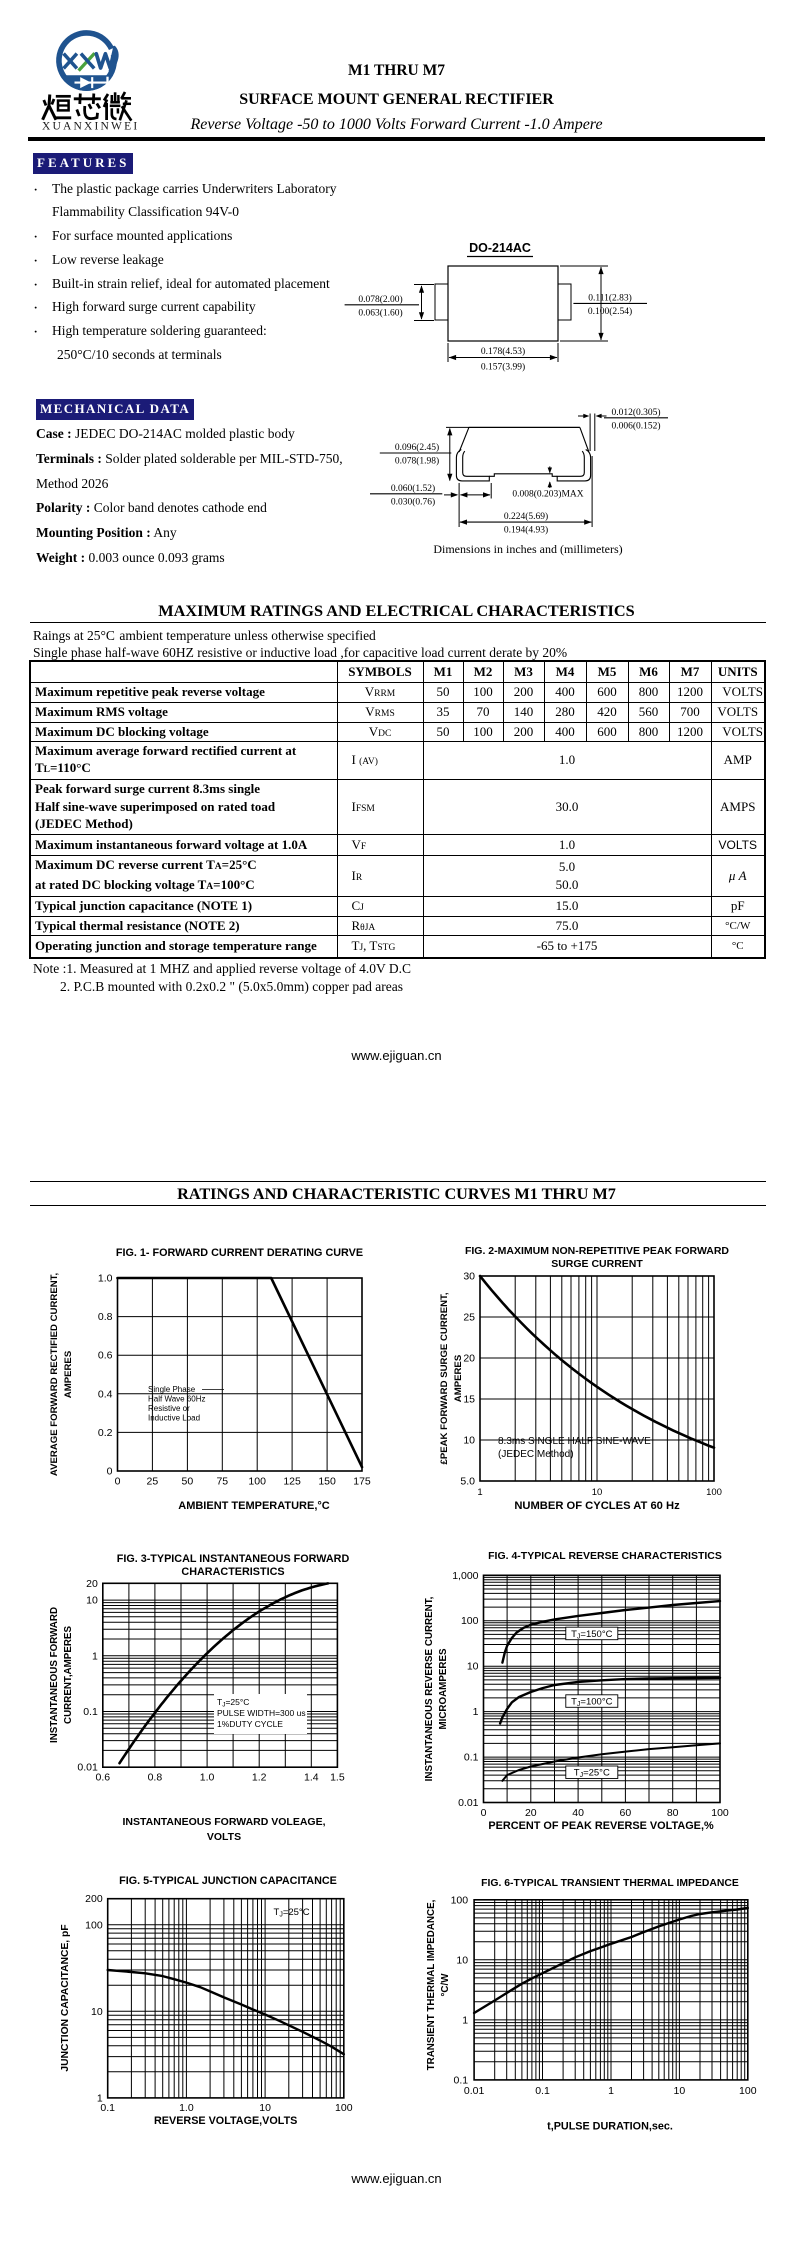 The width and height of the screenshot is (793, 2244). What do you see at coordinates (465, 1576) in the screenshot?
I see `svg-text: 1,000` at bounding box center [465, 1576].